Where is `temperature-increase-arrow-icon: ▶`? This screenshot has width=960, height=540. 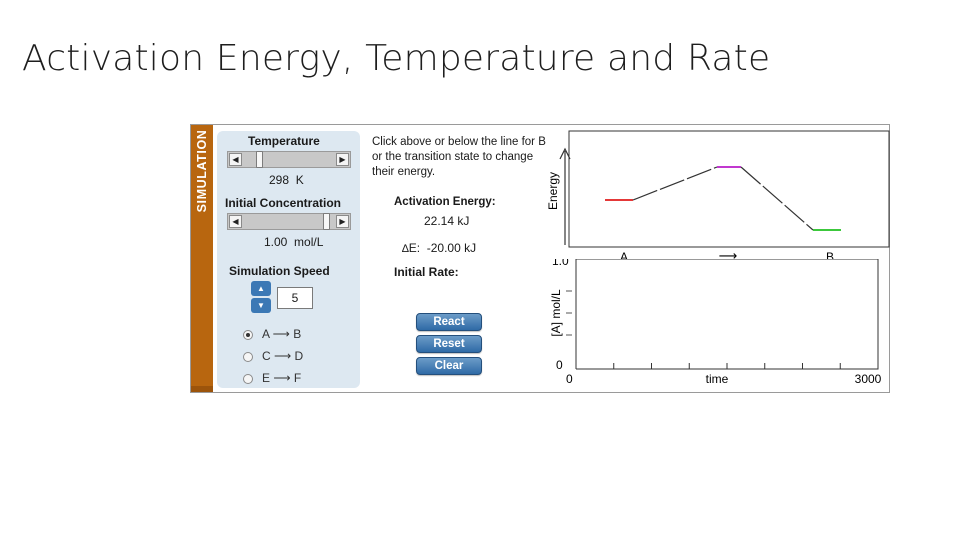 temperature-increase-arrow-icon: ▶ is located at coordinates (342, 159).